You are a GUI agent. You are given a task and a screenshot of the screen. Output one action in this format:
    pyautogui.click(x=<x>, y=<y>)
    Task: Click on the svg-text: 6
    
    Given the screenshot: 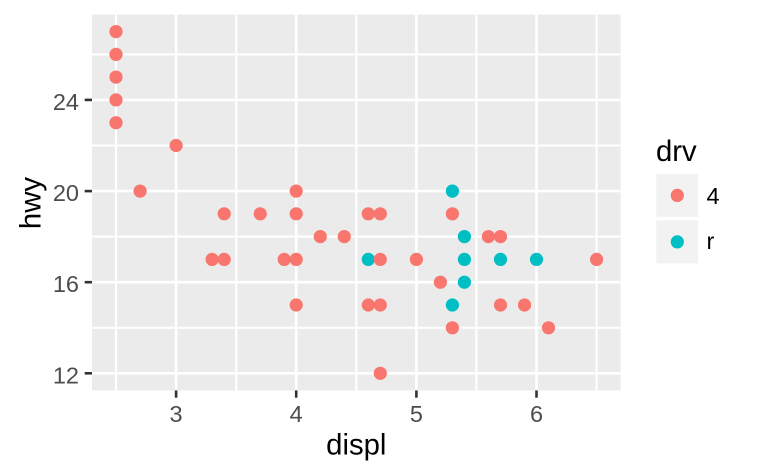 What is the action you would take?
    pyautogui.click(x=536, y=414)
    